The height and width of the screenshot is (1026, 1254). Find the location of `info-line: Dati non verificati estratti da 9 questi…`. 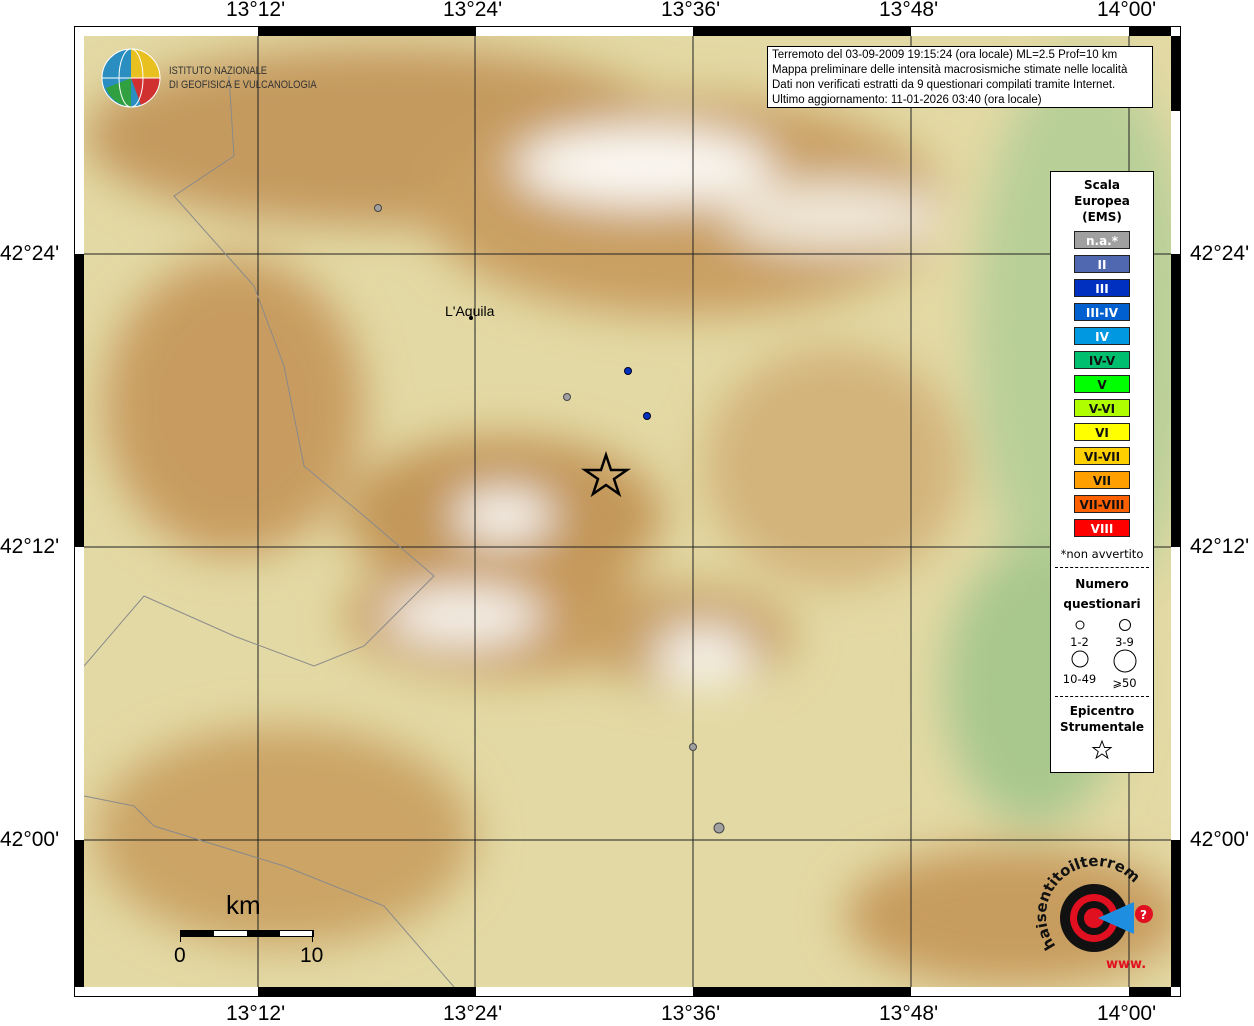

info-line: Dati non verificati estratti da 9 questi… is located at coordinates (944, 85).